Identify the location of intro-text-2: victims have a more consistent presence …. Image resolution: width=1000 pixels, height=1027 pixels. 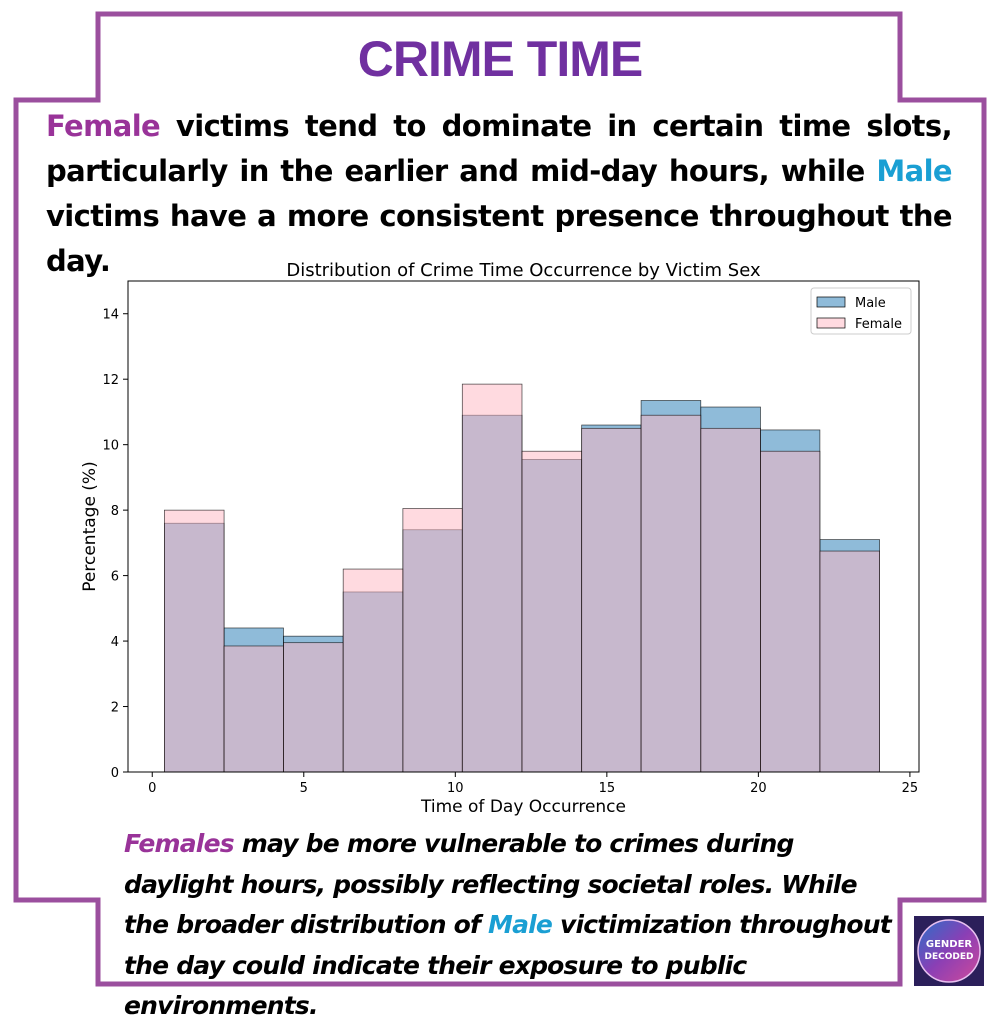
(499, 238).